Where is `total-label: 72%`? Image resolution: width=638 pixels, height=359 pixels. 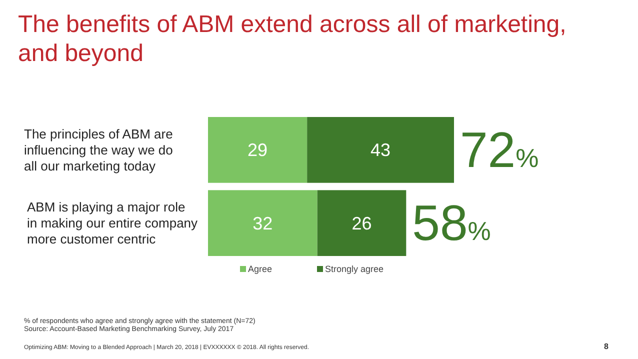
total-label: 72% is located at coordinates (499, 150).